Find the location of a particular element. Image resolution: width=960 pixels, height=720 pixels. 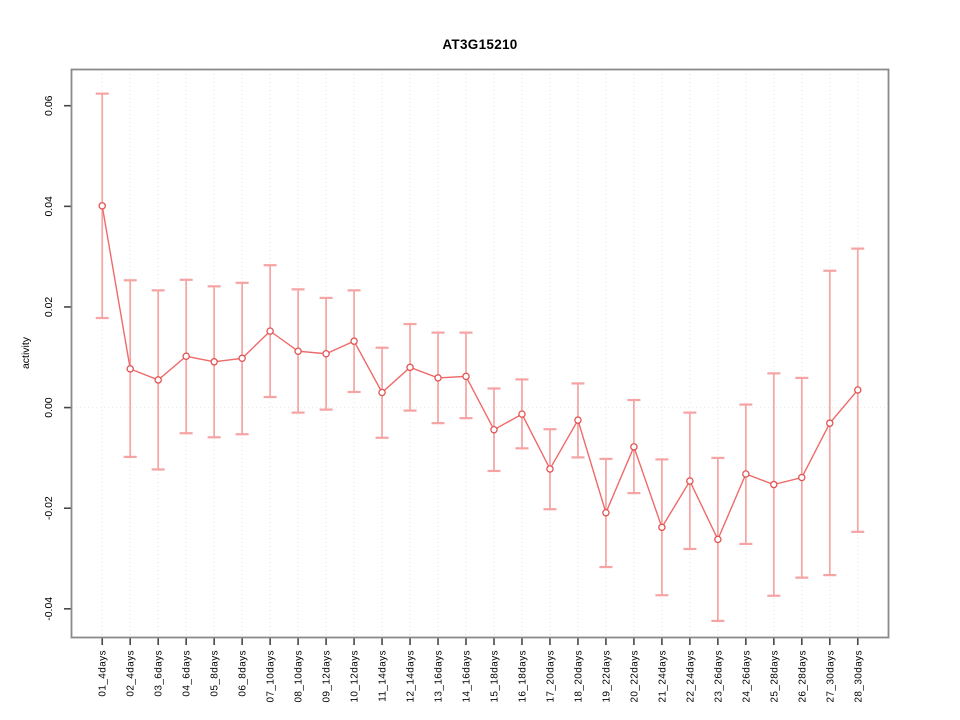

x-tick-label: 27_30days is located at coordinates (830, 676).